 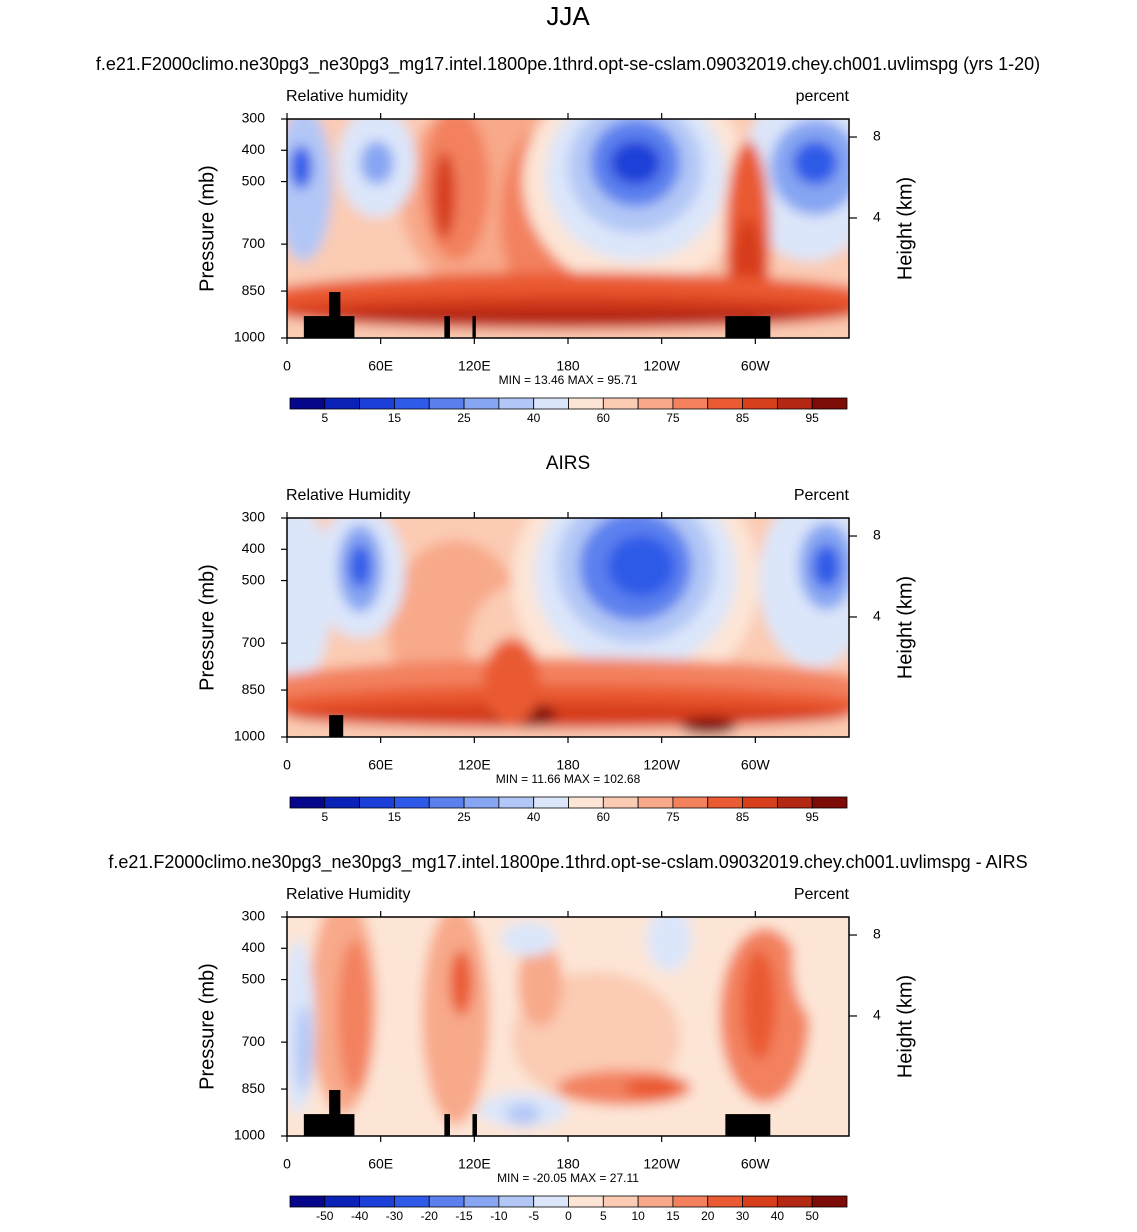 I want to click on colorbar-label: 25, so click(x=464, y=817).